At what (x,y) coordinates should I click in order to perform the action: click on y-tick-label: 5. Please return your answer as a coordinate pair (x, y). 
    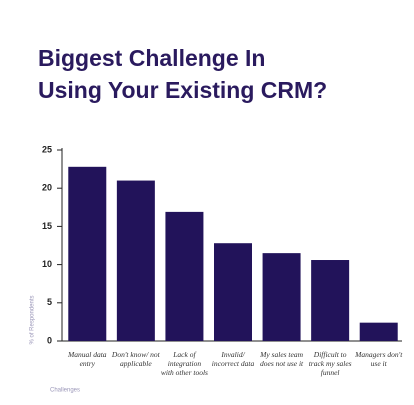
    Looking at the image, I should click on (49, 302).